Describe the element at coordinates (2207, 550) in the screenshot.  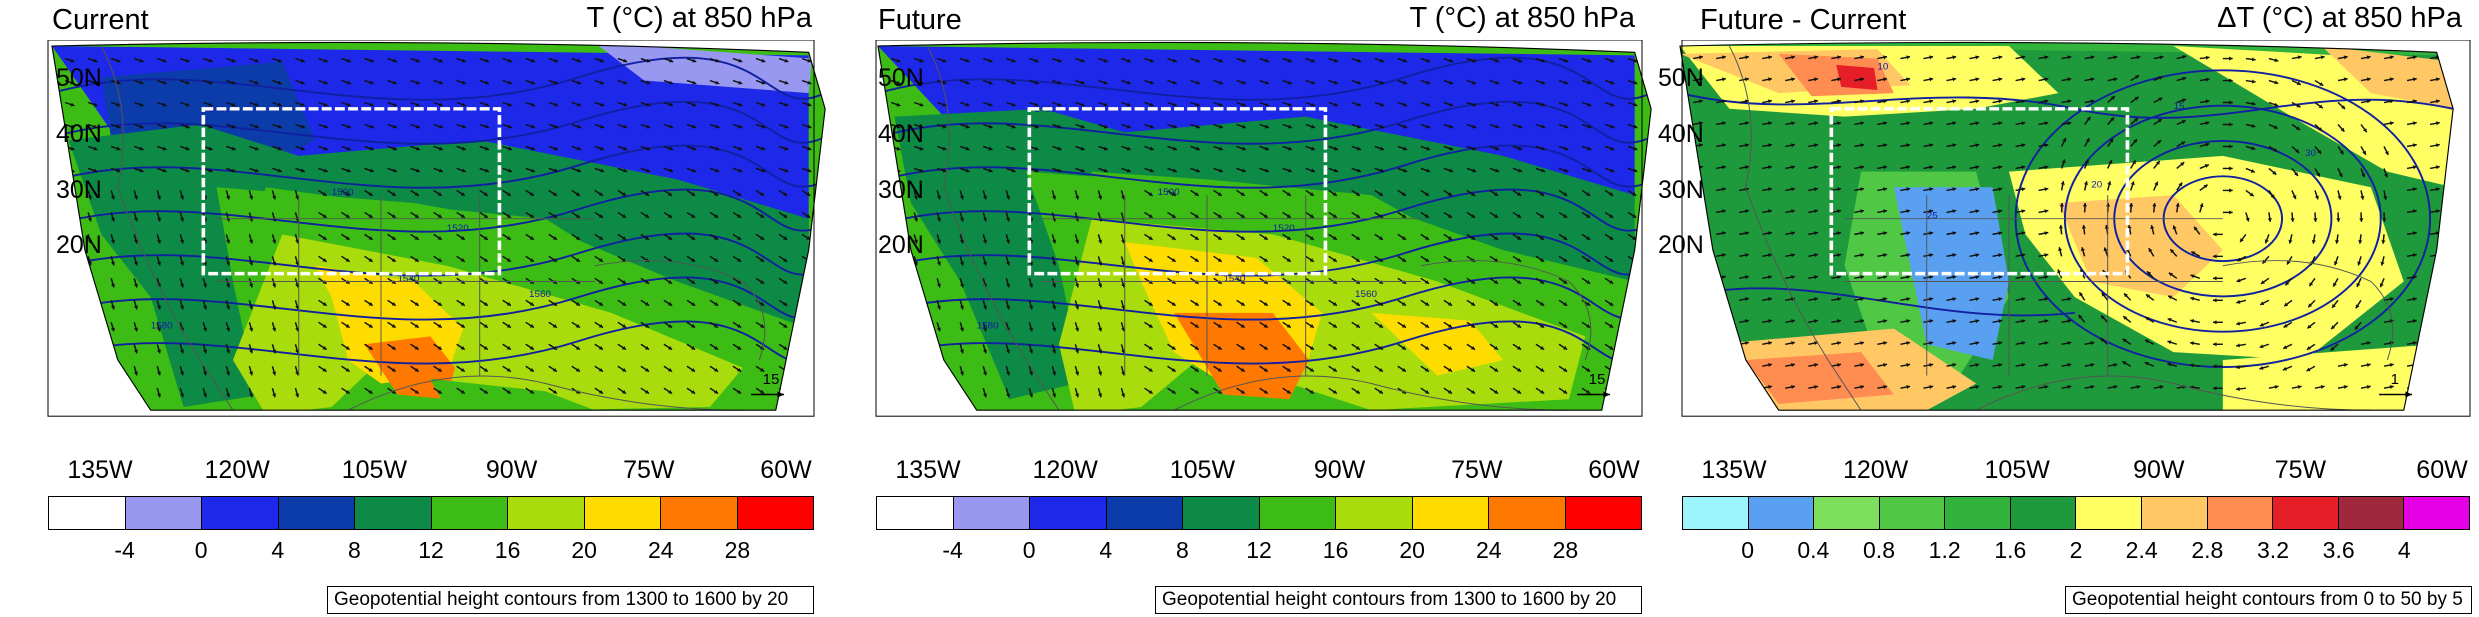
I see `colorbar-tick-label: 2.8` at that location.